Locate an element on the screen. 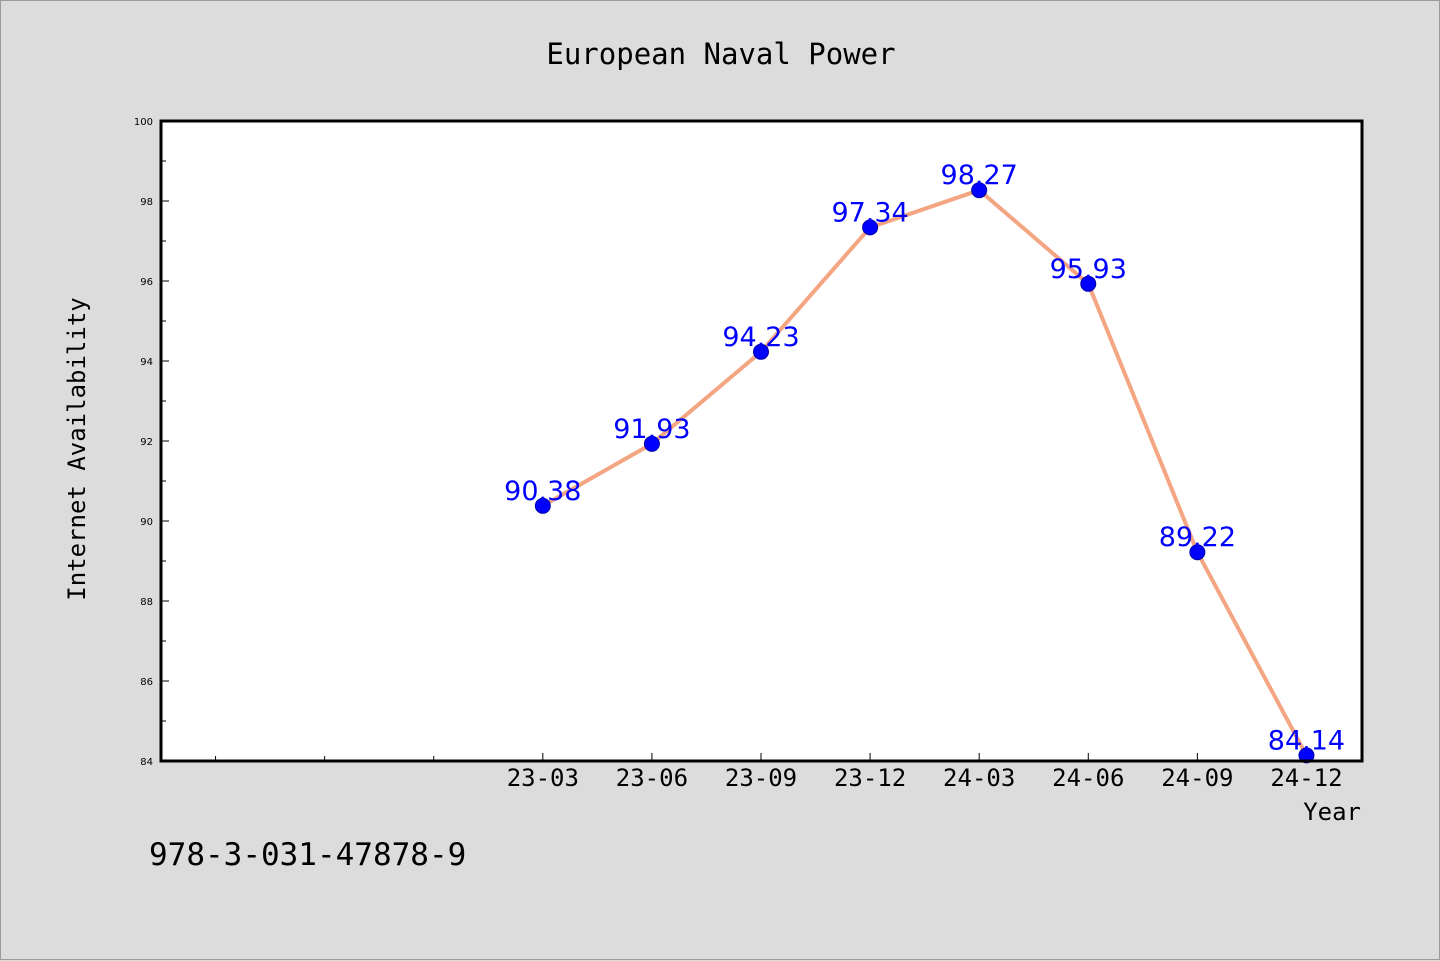 The height and width of the screenshot is (961, 1440). isbn-footnote: 978-3-031-47878-9 is located at coordinates (307, 855).